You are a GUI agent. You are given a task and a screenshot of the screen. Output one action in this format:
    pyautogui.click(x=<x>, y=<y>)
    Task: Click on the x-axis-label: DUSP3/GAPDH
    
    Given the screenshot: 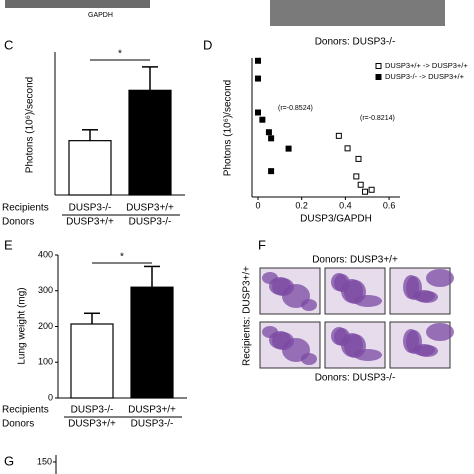 What is the action you would take?
    pyautogui.click(x=336, y=219)
    